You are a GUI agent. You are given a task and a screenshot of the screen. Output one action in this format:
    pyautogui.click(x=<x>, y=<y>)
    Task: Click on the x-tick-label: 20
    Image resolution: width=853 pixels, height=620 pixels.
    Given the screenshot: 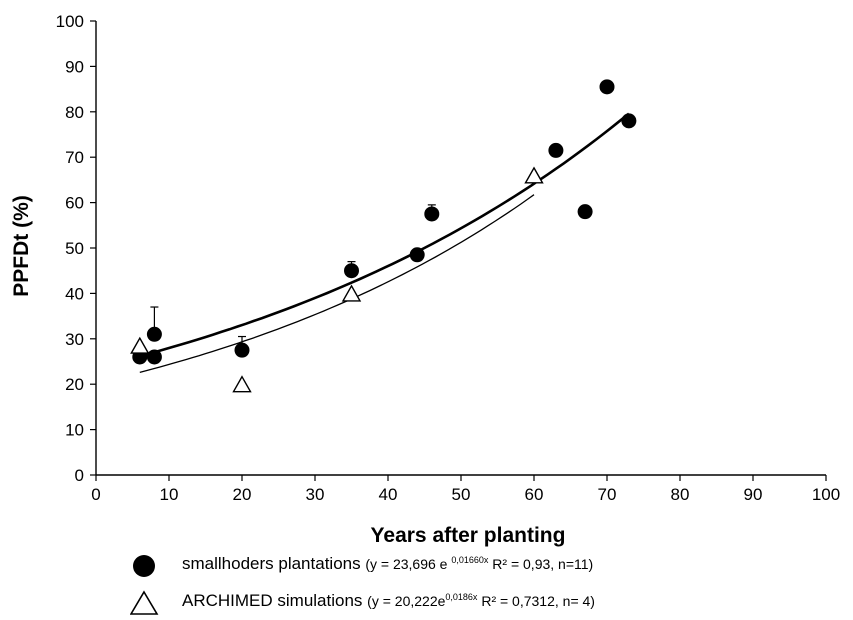 What is the action you would take?
    pyautogui.click(x=242, y=494)
    